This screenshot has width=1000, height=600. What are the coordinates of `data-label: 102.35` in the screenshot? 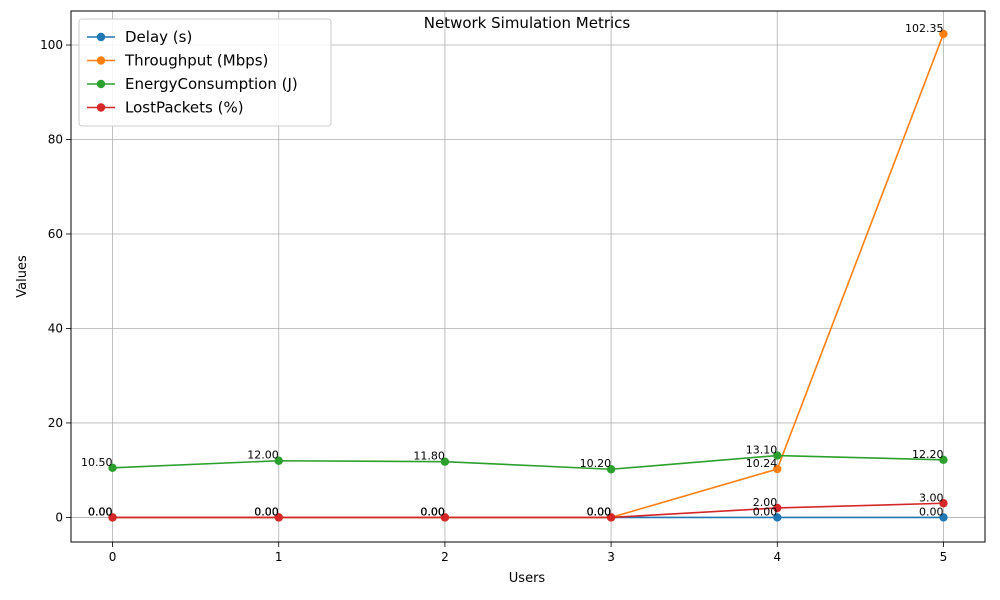 It's located at (924, 28).